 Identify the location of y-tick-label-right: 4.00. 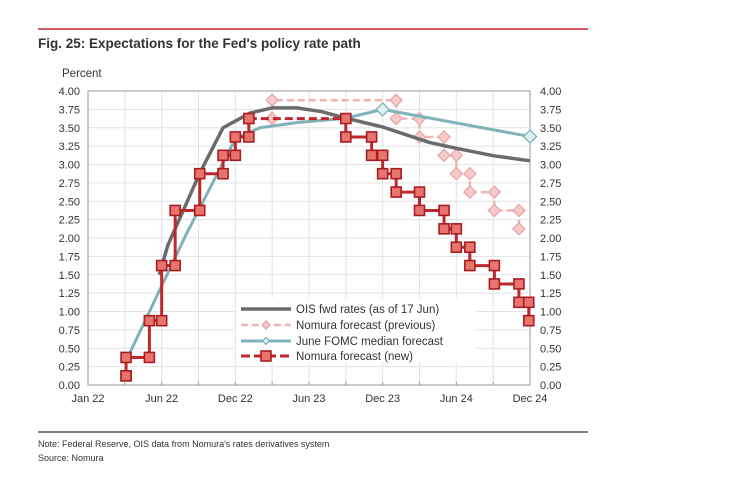
(550, 92).